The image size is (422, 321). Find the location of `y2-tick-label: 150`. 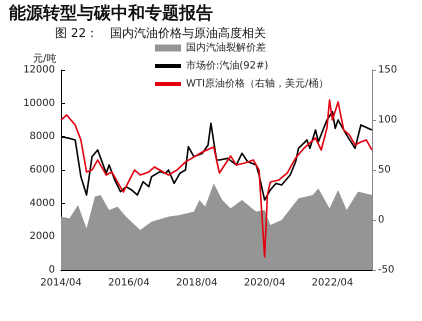

y2-tick-label: 150 is located at coordinates (388, 70).